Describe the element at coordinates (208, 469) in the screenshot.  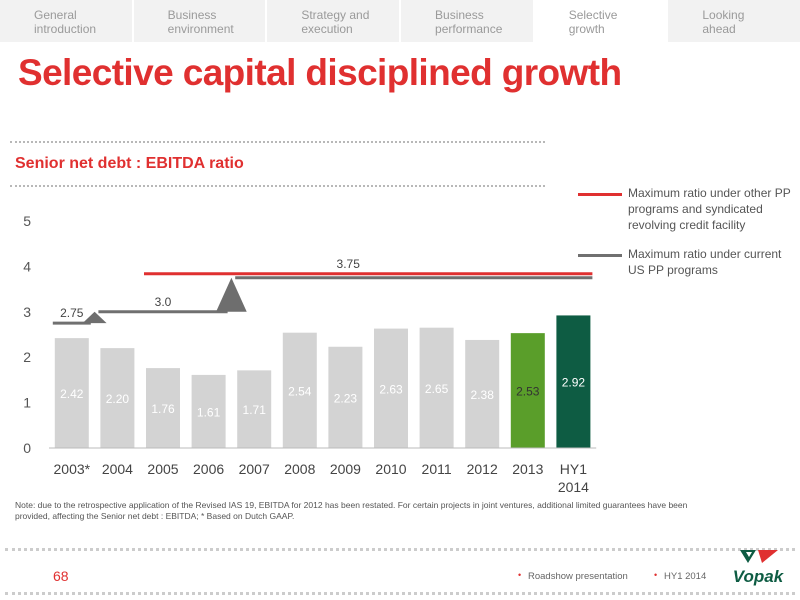
I see `x-tick-label: 2006` at that location.